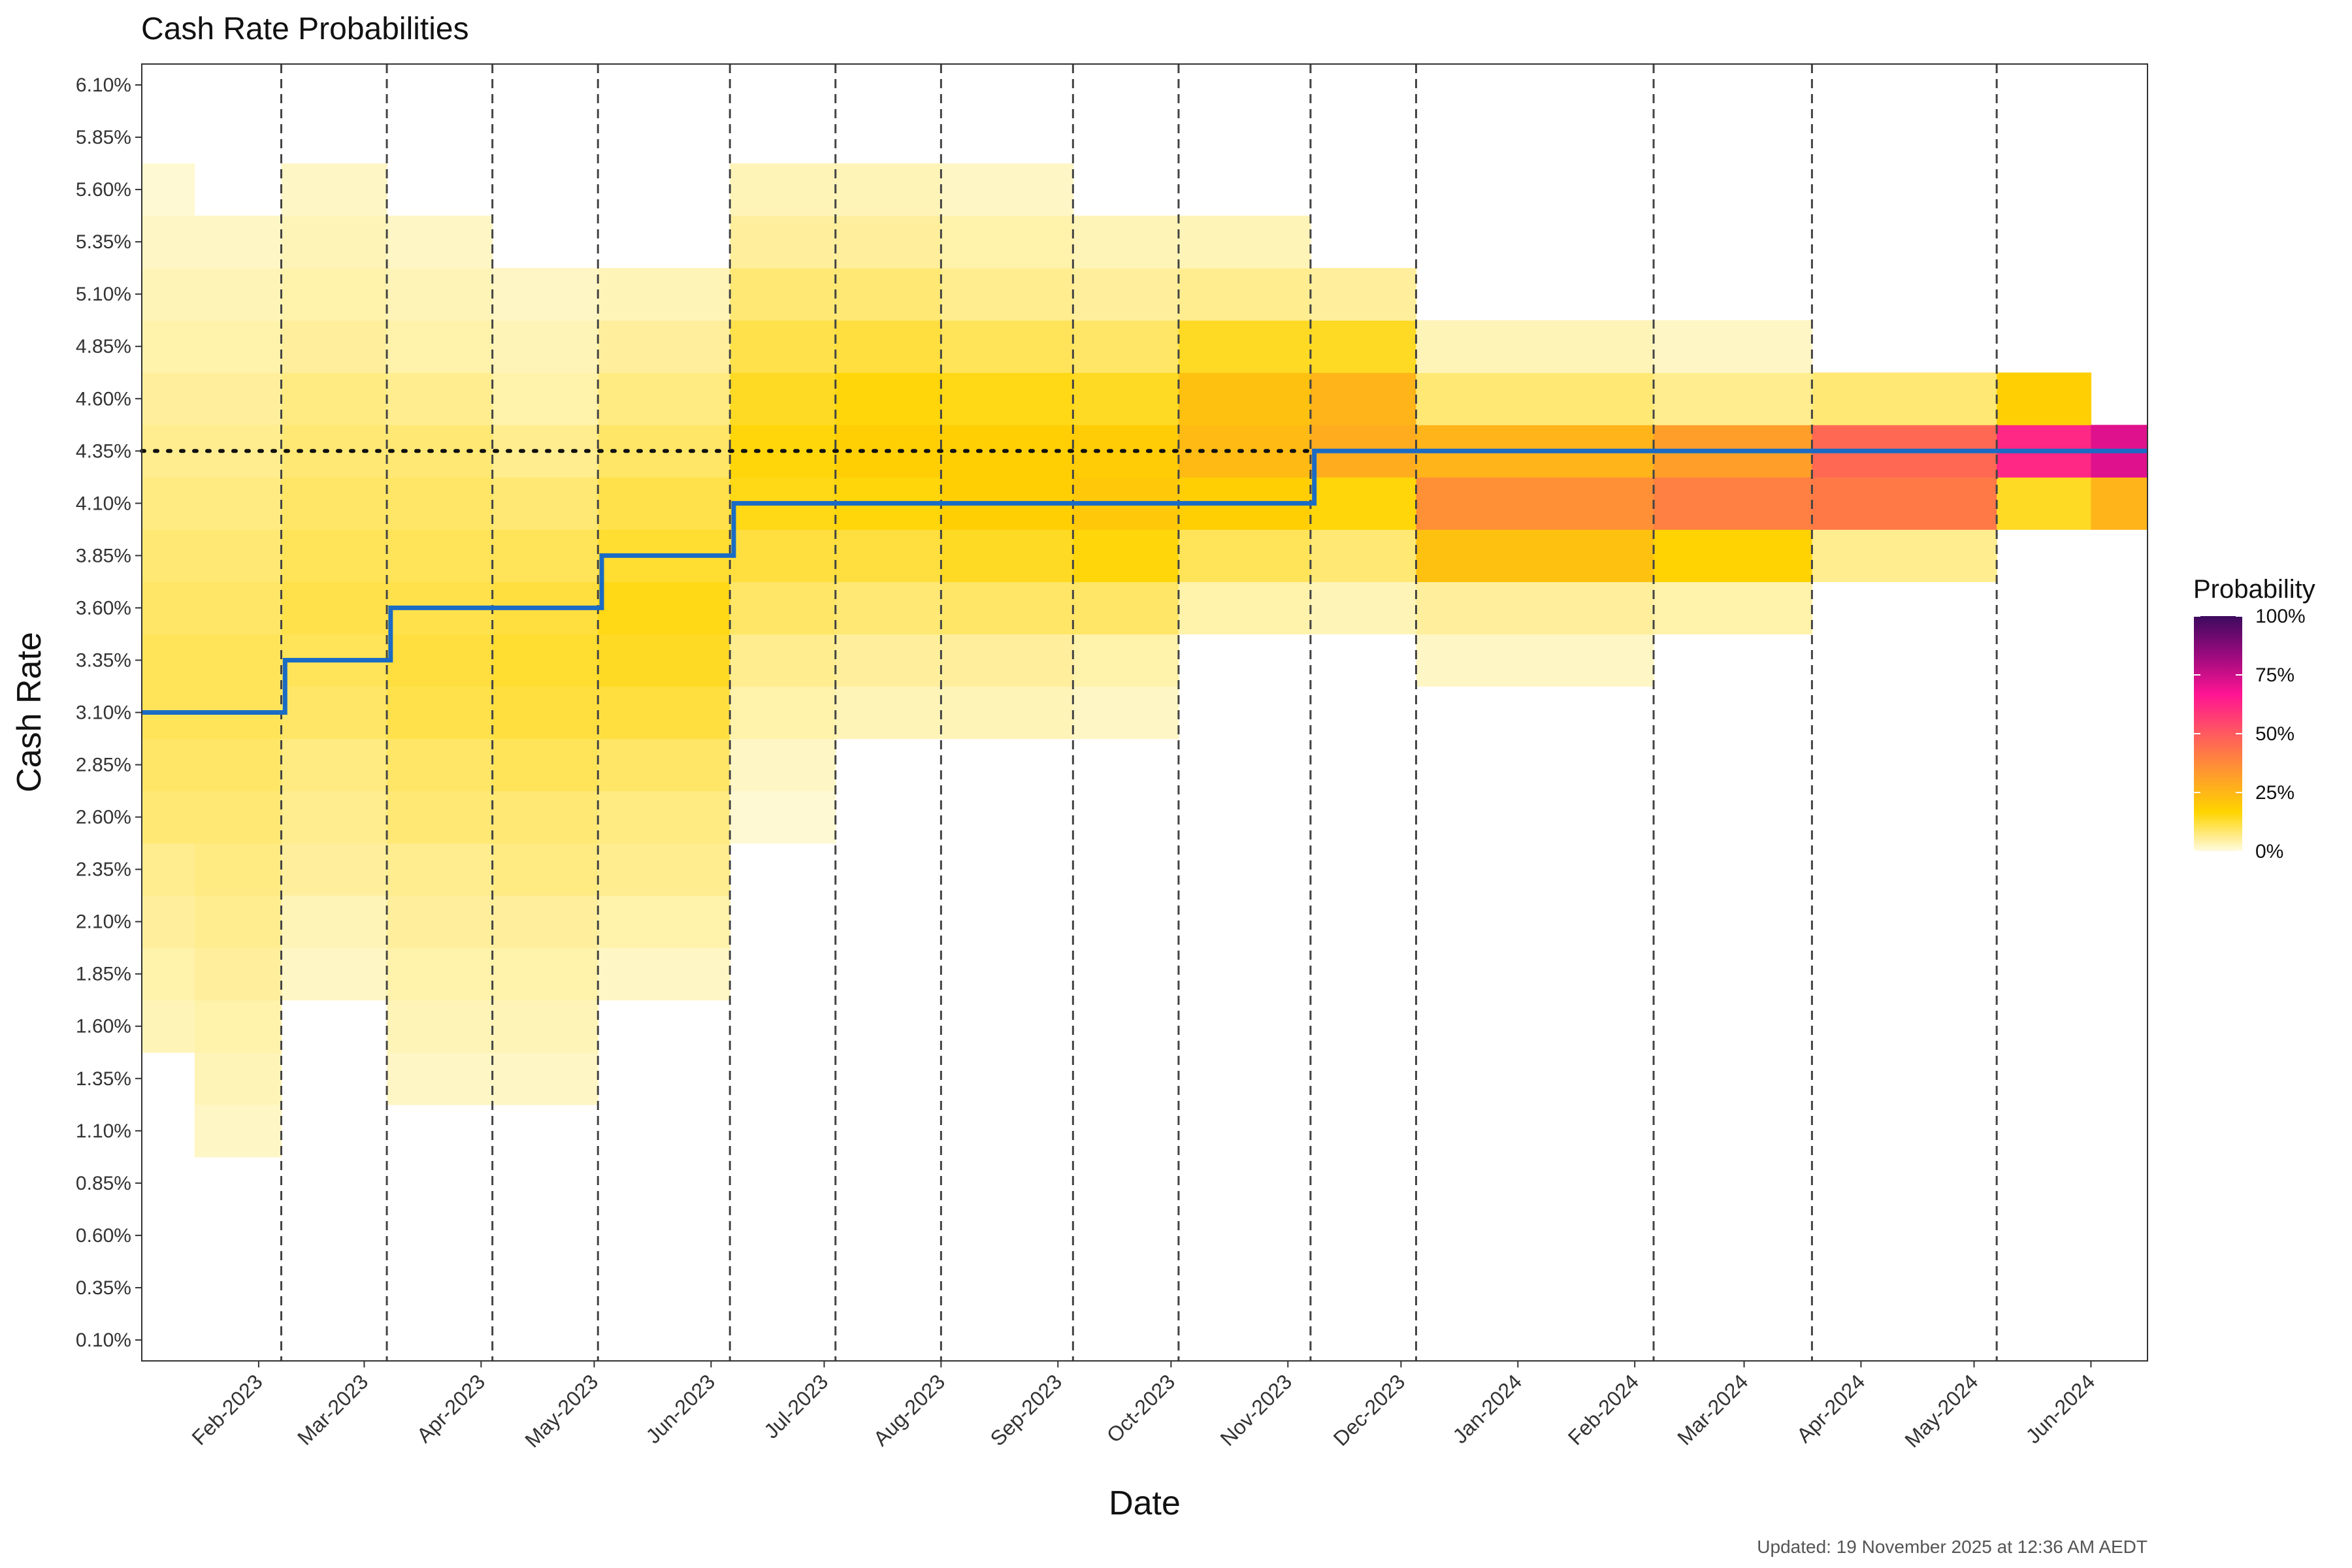  Describe the element at coordinates (103, 1079) in the screenshot. I see `y-tick-label: 1.35%` at that location.